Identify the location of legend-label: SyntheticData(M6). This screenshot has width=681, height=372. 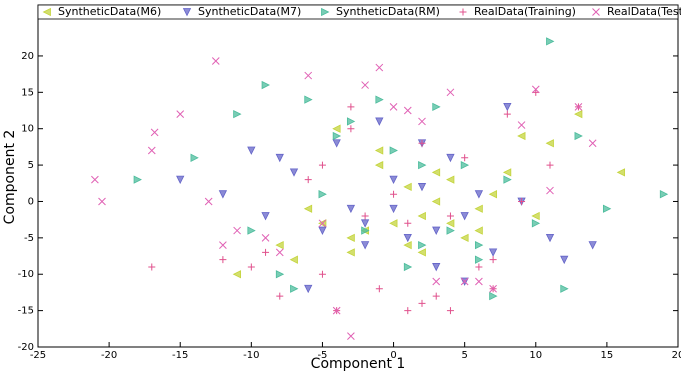
(109, 11).